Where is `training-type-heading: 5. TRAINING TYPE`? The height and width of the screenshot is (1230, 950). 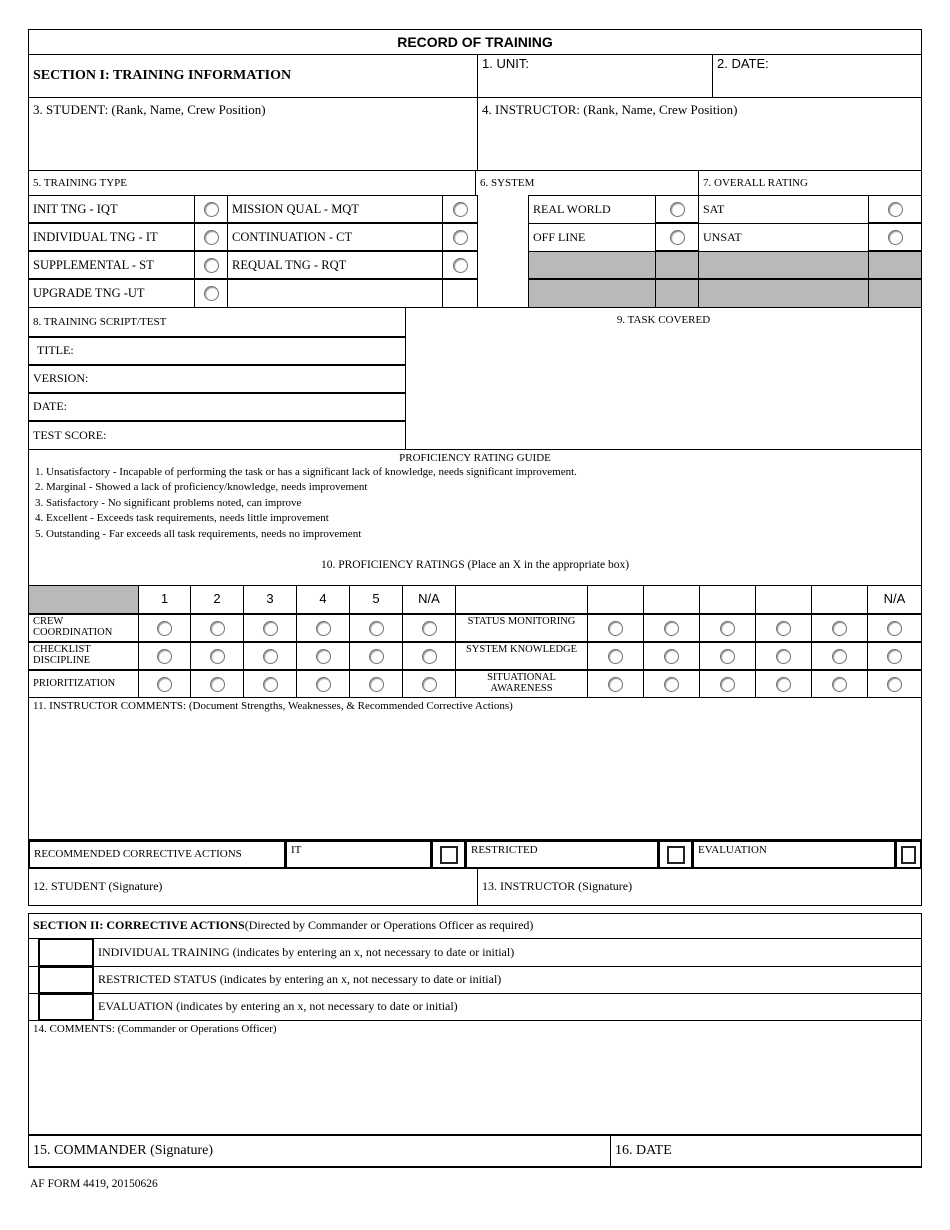 training-type-heading: 5. TRAINING TYPE is located at coordinates (252, 183).